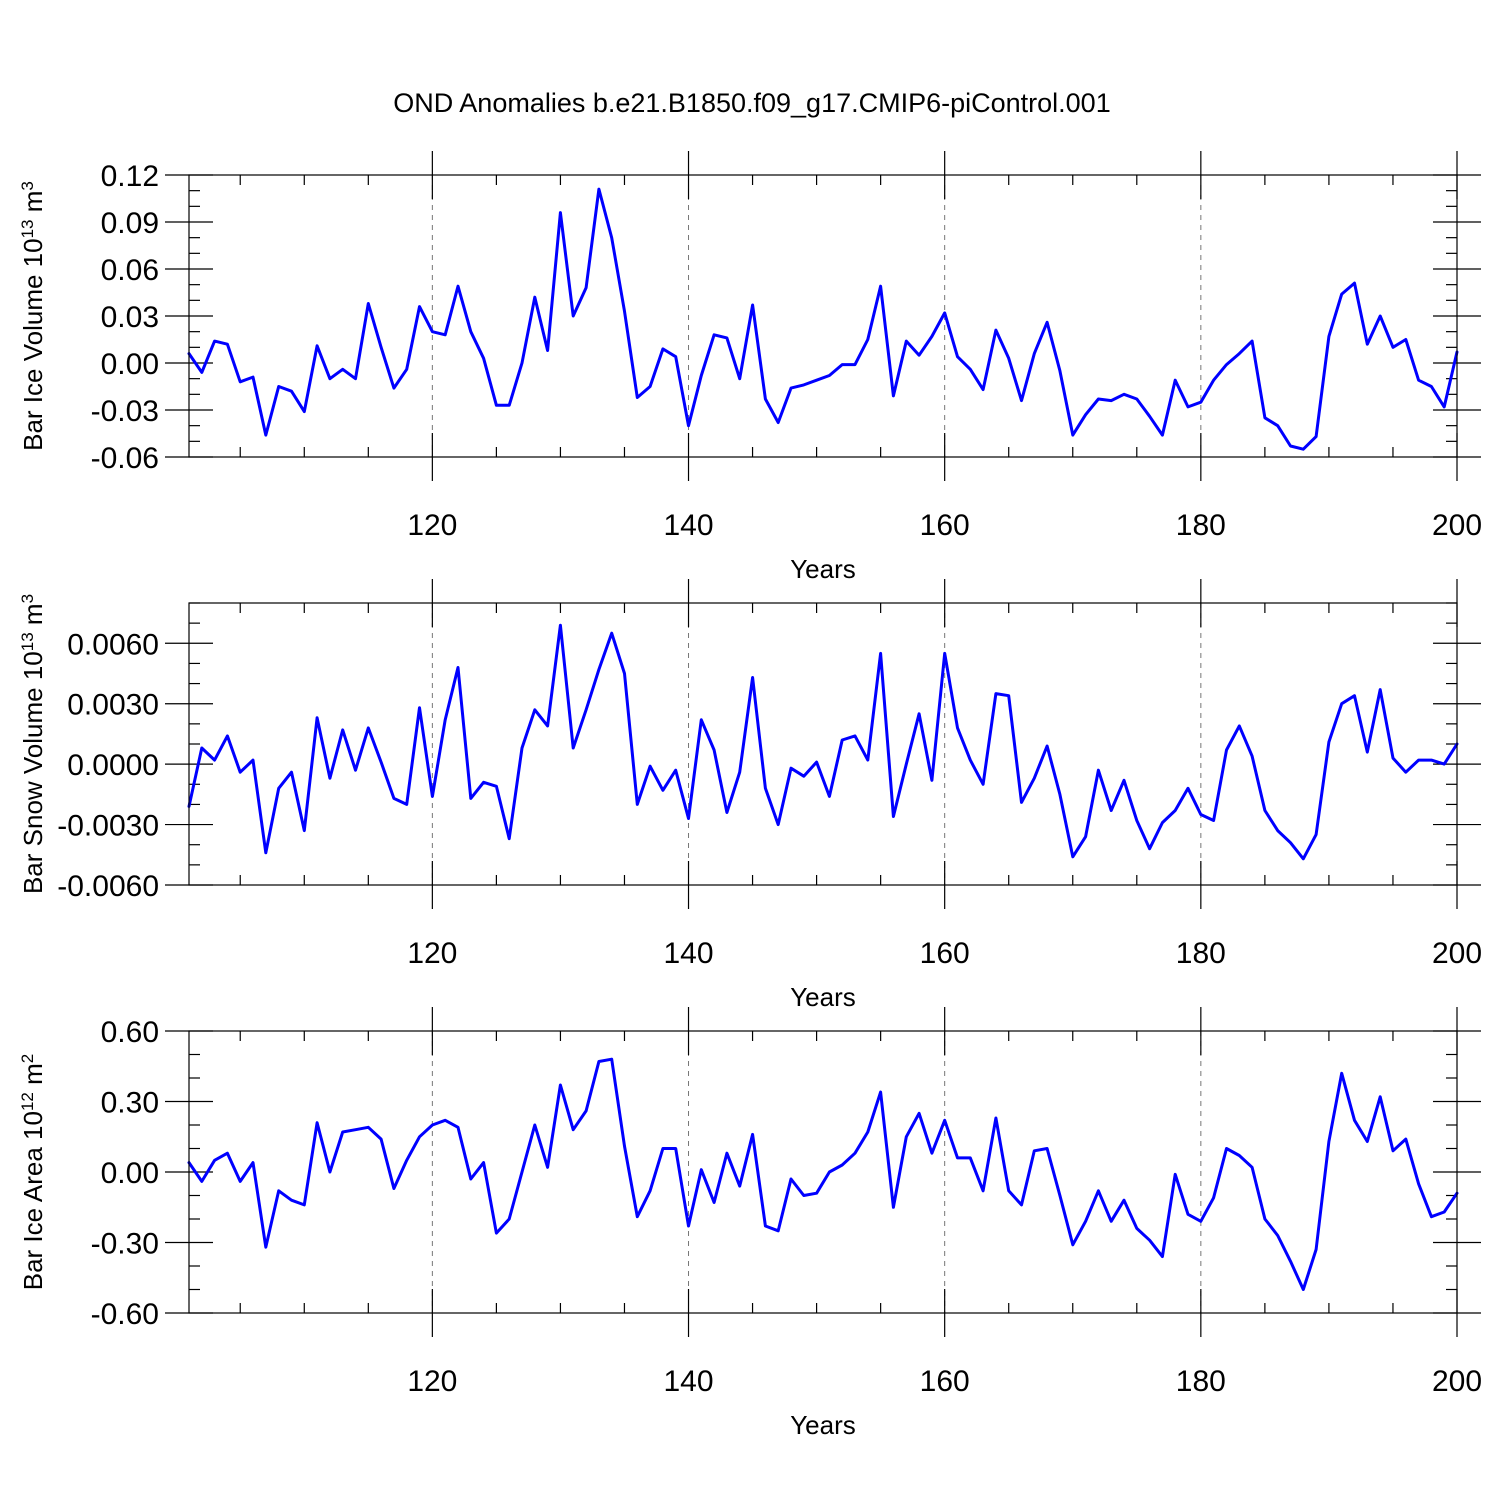 Image resolution: width=1500 pixels, height=1500 pixels. What do you see at coordinates (125, 458) in the screenshot?
I see `y-tick-label: -0.06` at bounding box center [125, 458].